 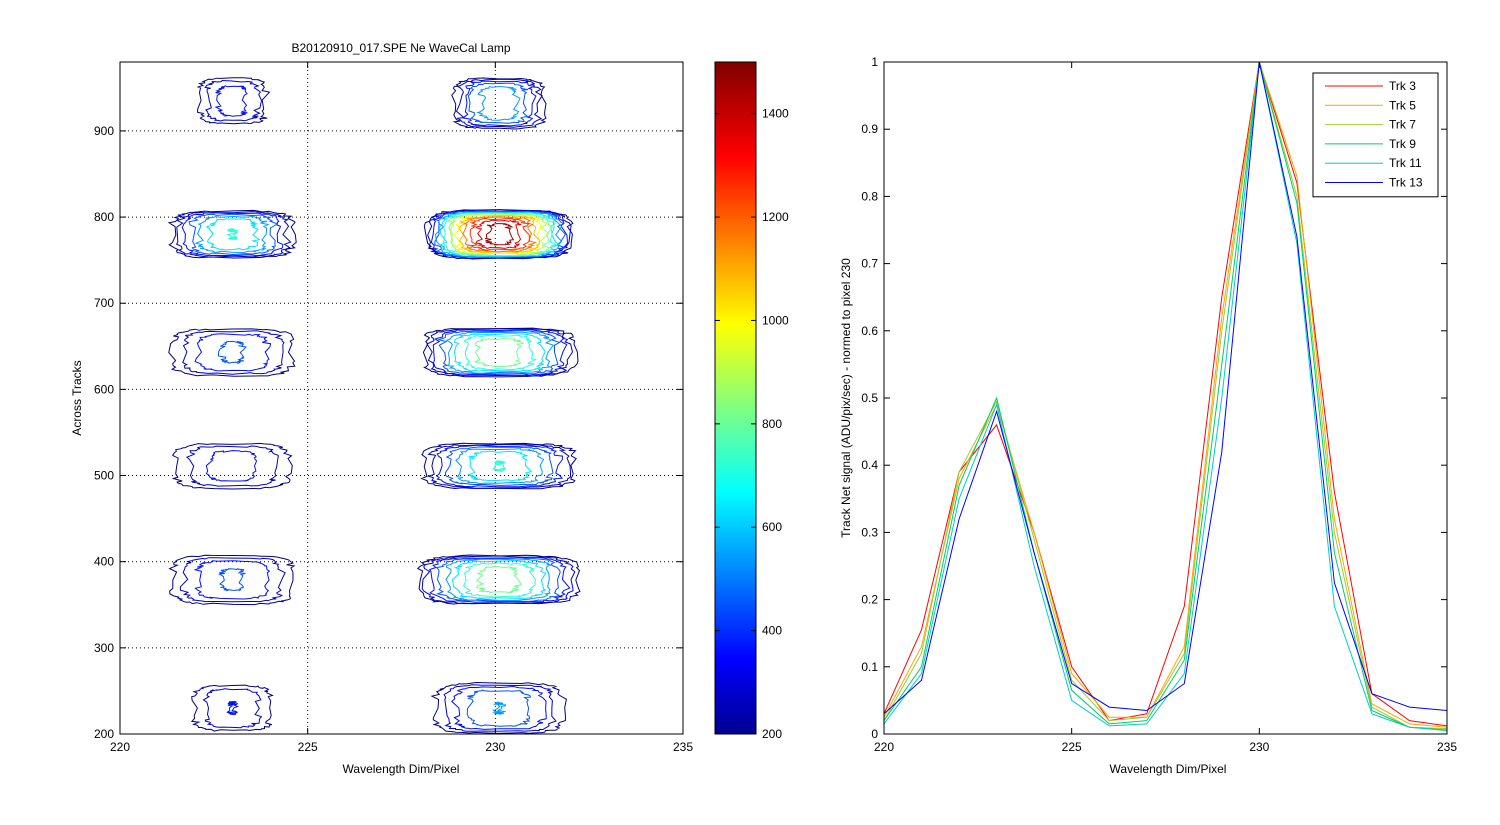 I want to click on line-y-tick-label: 1, so click(x=874, y=62).